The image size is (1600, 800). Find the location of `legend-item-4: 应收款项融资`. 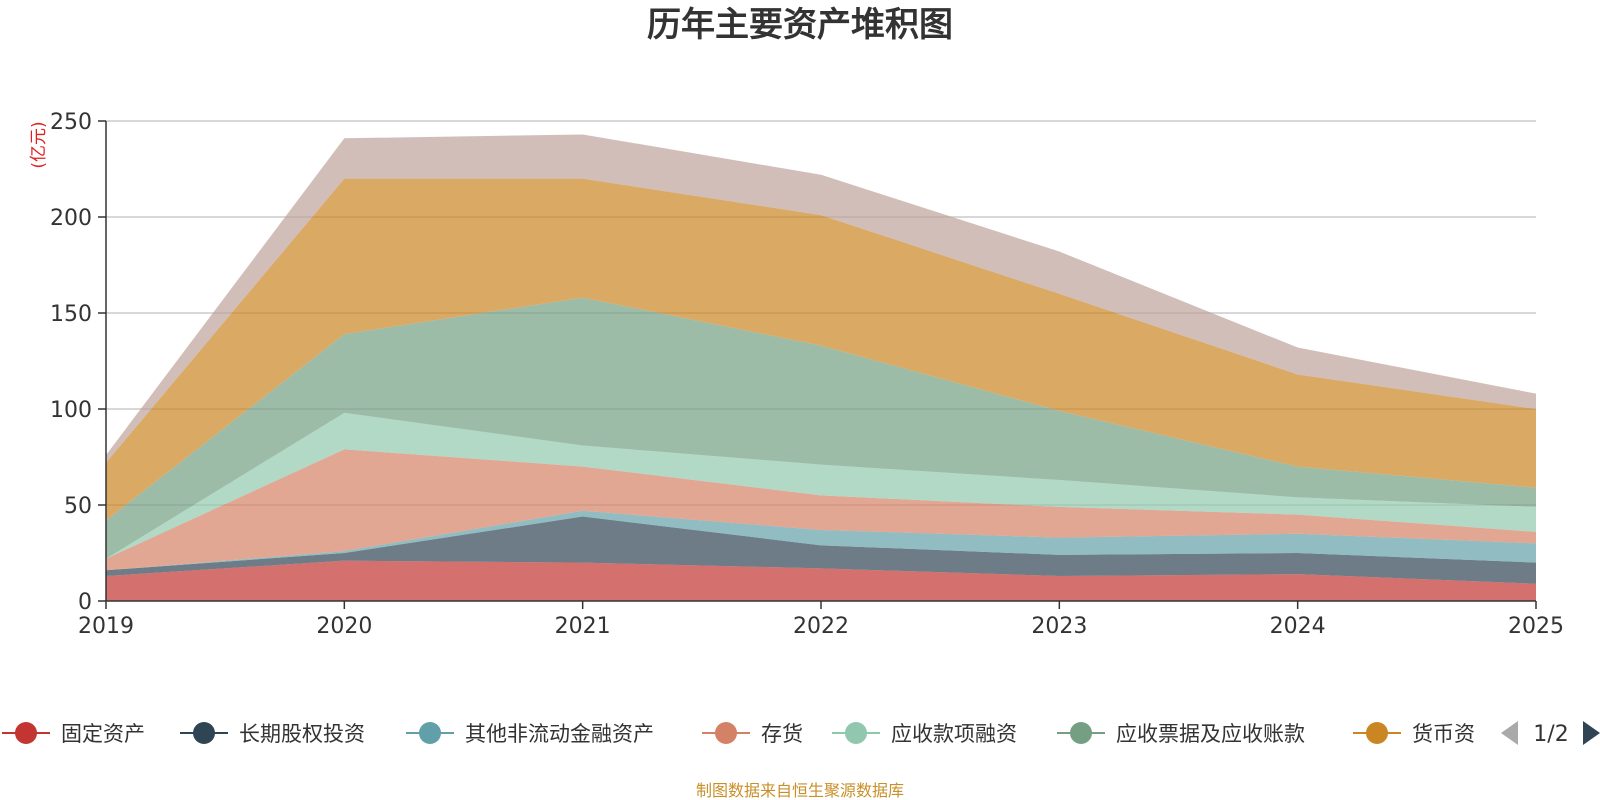

legend-item-4: 应收款项融资 is located at coordinates (924, 734).